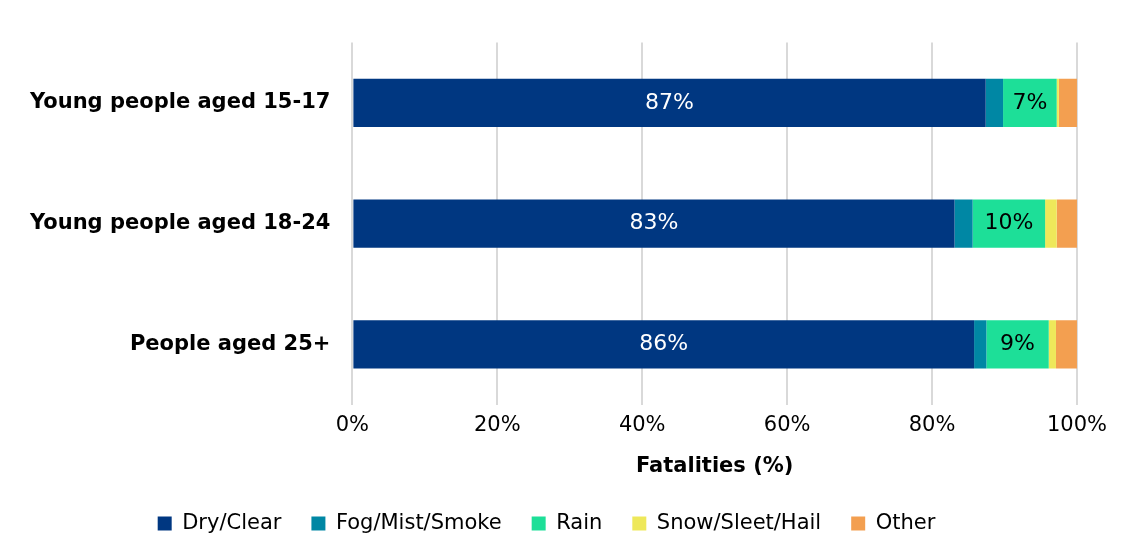  What do you see at coordinates (418, 521) in the screenshot?
I see `legend-label: Fog/Mist/Smoke` at bounding box center [418, 521].